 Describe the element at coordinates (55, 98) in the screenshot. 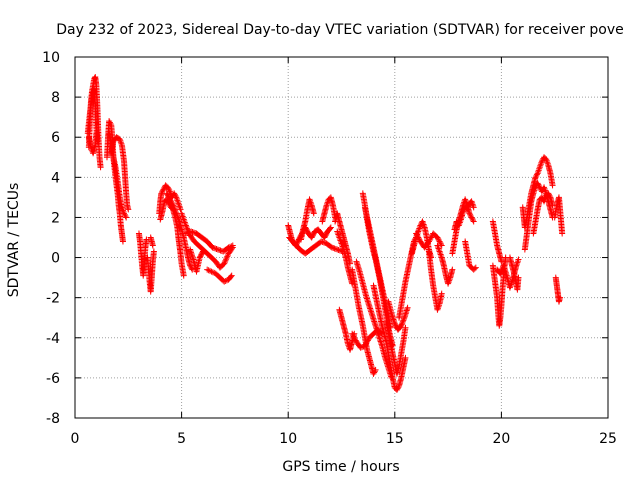

I see `y-tick-label: 8` at that location.